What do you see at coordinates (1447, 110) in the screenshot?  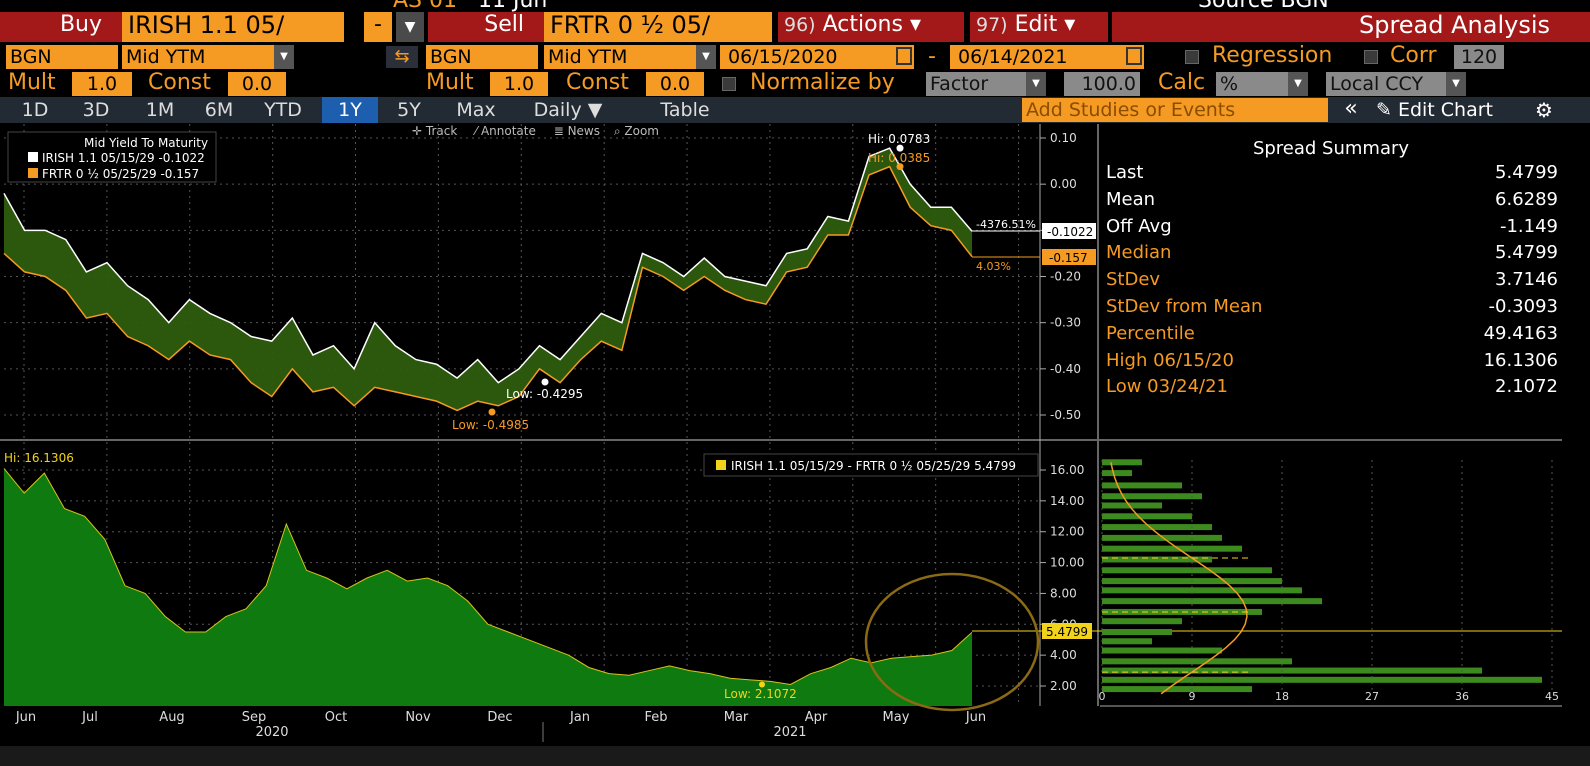 I see `edit-chart-button: ✎ Edit Chart` at bounding box center [1447, 110].